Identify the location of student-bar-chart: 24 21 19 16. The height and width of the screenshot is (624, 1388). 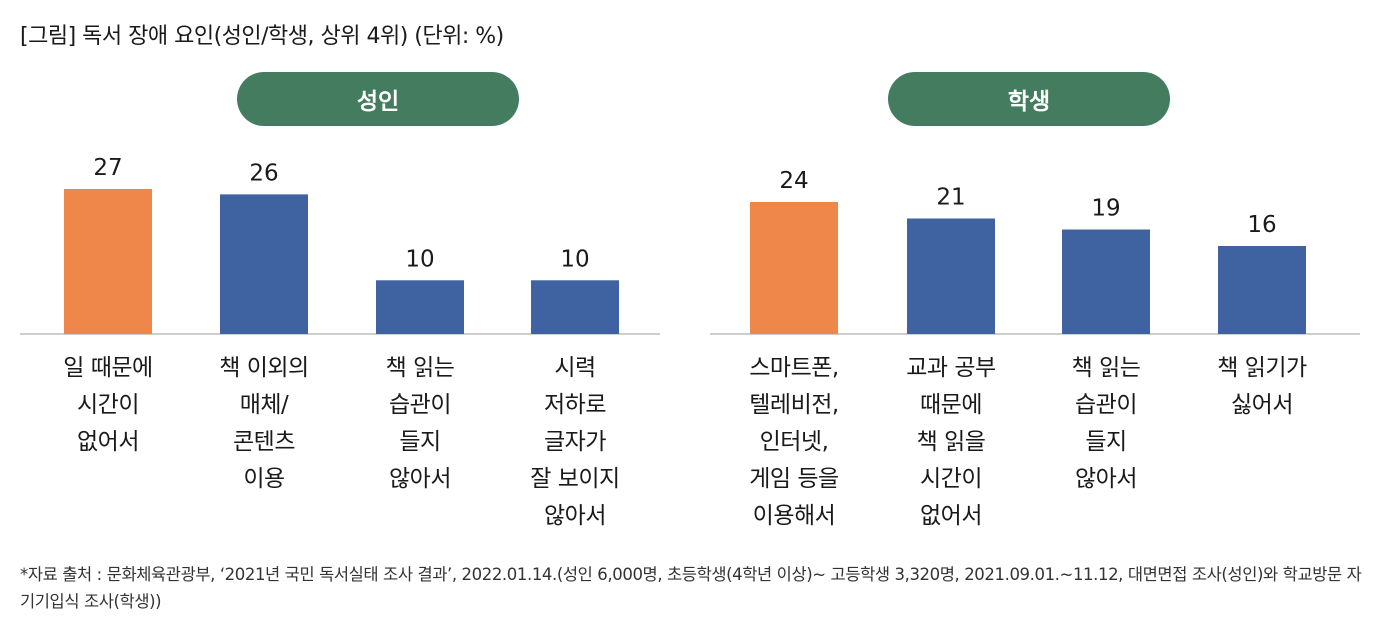
(1035, 251).